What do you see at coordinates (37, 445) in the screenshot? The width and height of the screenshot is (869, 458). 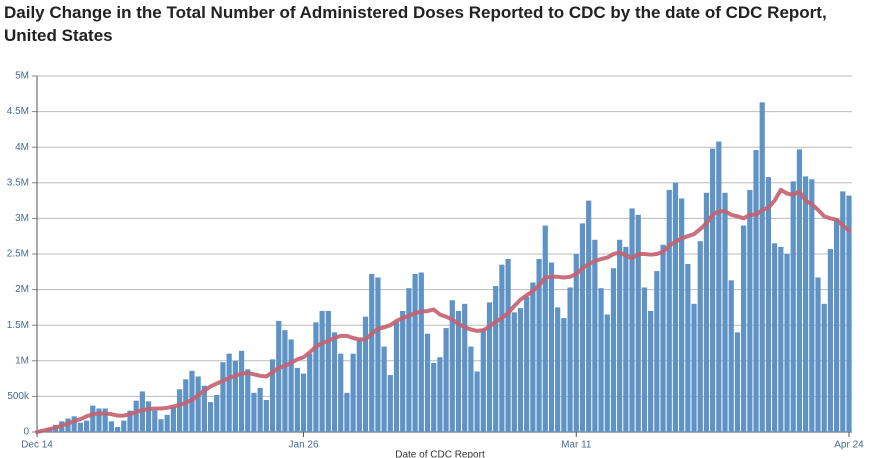 I see `x-tick-label: Dec 14` at bounding box center [37, 445].